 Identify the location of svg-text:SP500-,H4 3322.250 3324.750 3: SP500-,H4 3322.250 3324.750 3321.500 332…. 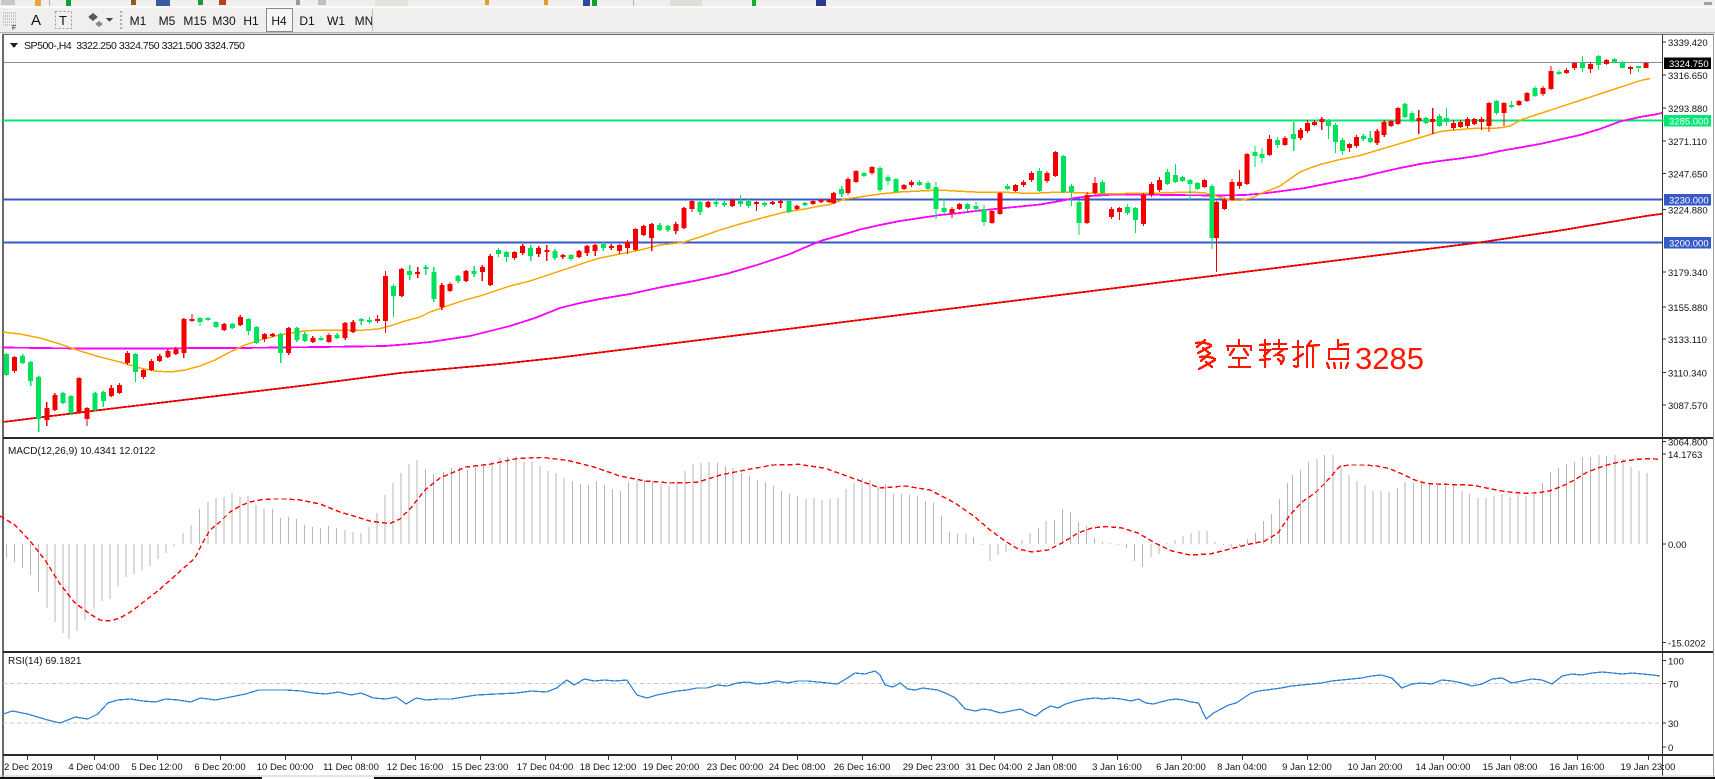
(134, 46).